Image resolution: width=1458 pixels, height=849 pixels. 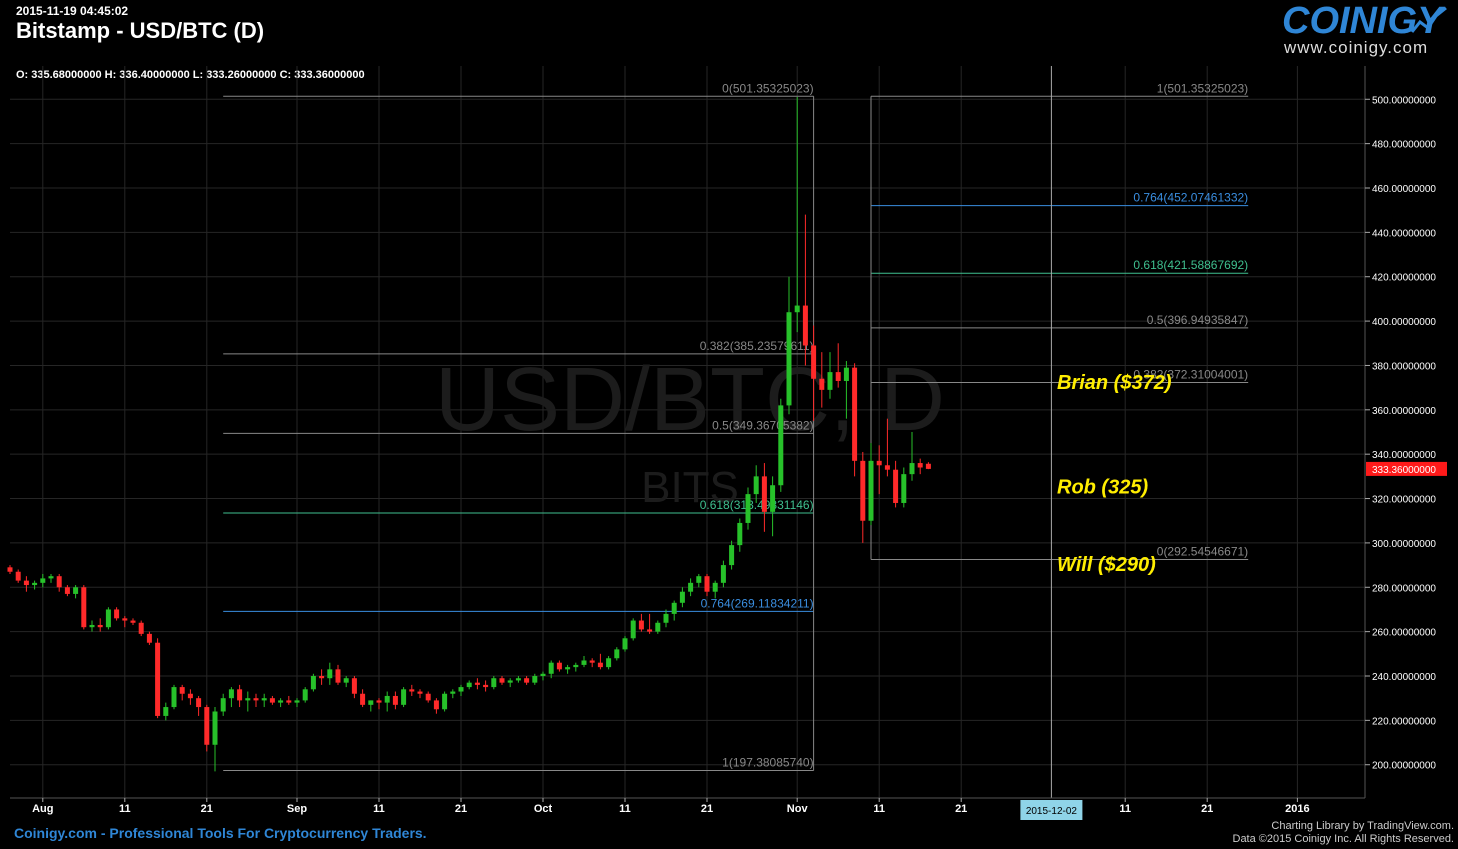 I want to click on price-tick-label: 340.00000000, so click(x=1404, y=455).